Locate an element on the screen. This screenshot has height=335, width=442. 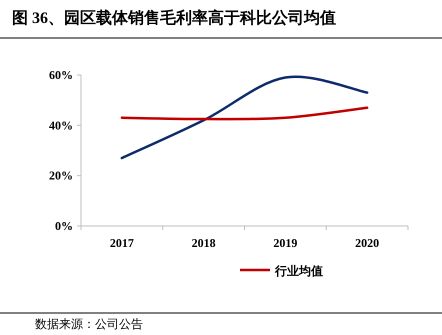
y-tick-label: 20% is located at coordinates (61, 175).